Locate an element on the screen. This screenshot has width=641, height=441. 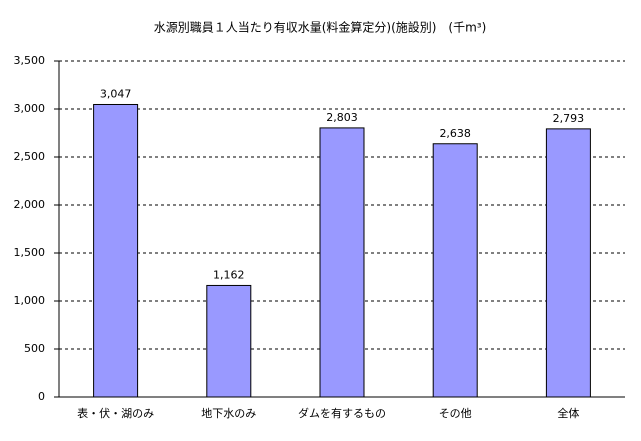
y-tick-label: 3,500 is located at coordinates (30, 60).